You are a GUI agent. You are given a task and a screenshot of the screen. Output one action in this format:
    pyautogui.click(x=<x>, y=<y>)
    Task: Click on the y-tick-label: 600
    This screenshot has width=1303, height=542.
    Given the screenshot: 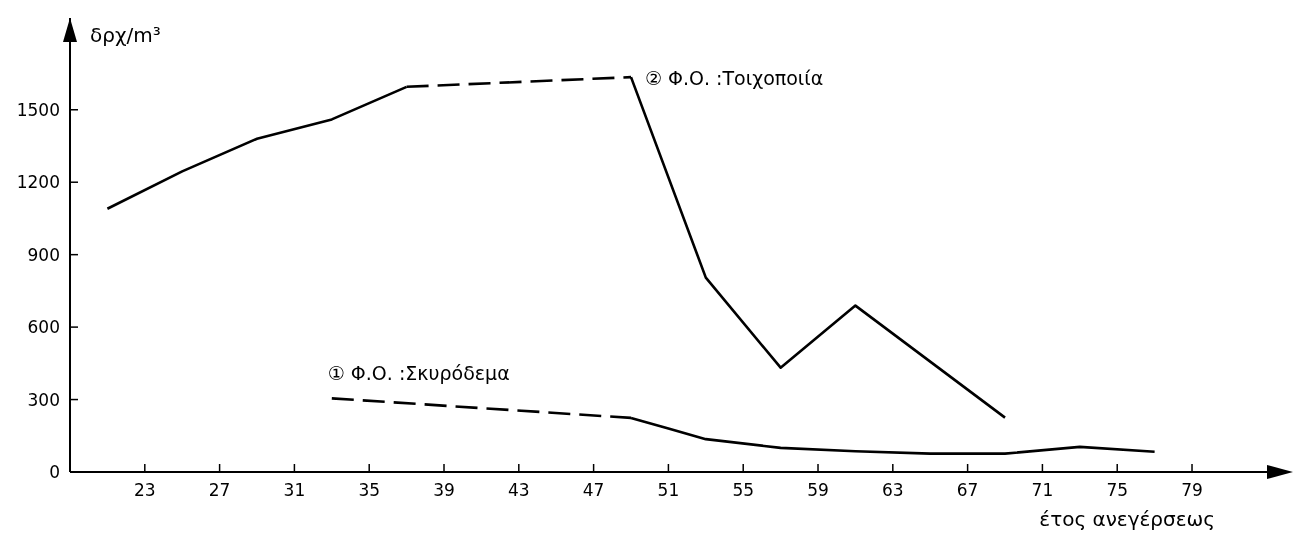 What is the action you would take?
    pyautogui.click(x=43, y=327)
    